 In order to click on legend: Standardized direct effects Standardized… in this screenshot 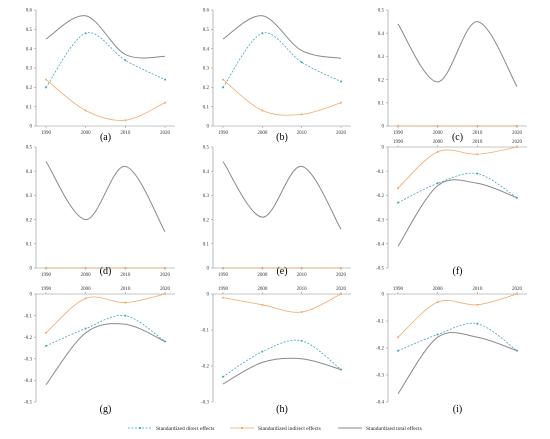, I will do `click(275, 428)`.